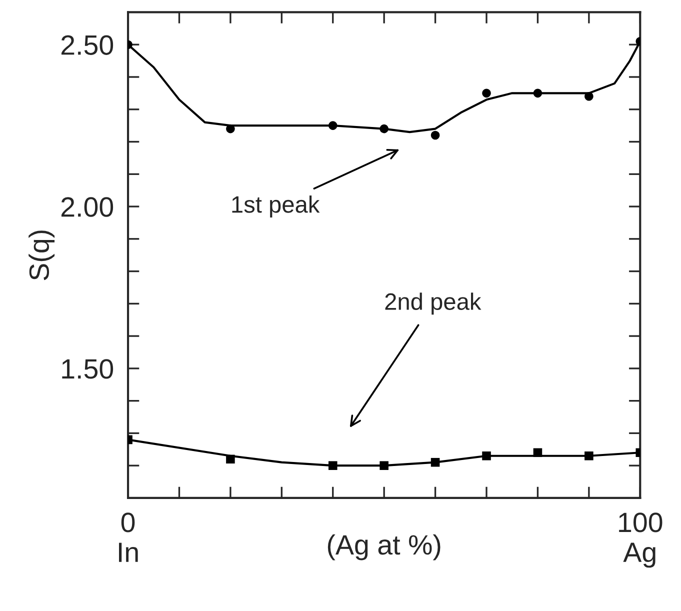 The height and width of the screenshot is (611, 681). Describe the element at coordinates (87, 207) in the screenshot. I see `y-tick-label: 2.00` at that location.